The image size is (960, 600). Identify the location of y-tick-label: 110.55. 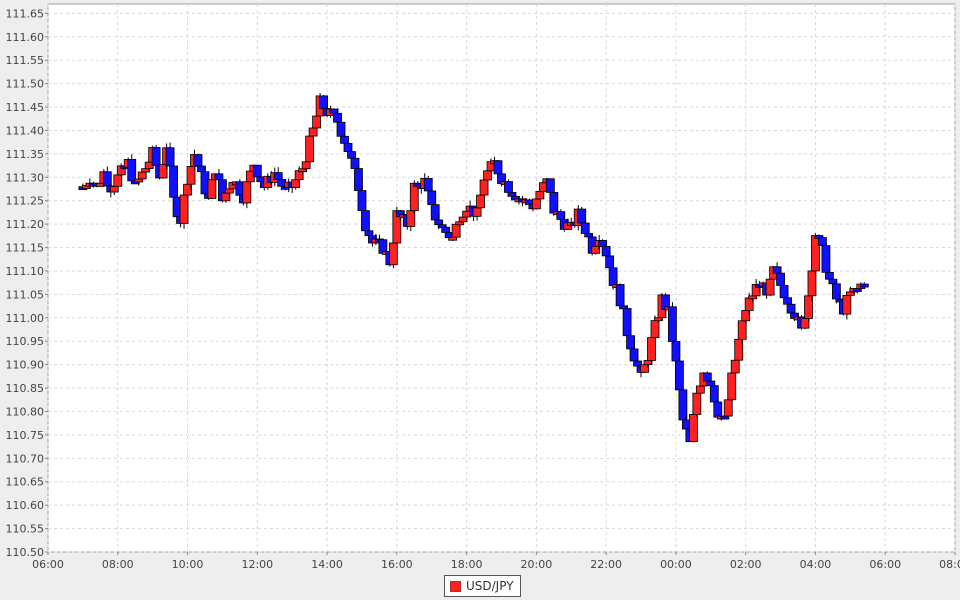
(25, 529).